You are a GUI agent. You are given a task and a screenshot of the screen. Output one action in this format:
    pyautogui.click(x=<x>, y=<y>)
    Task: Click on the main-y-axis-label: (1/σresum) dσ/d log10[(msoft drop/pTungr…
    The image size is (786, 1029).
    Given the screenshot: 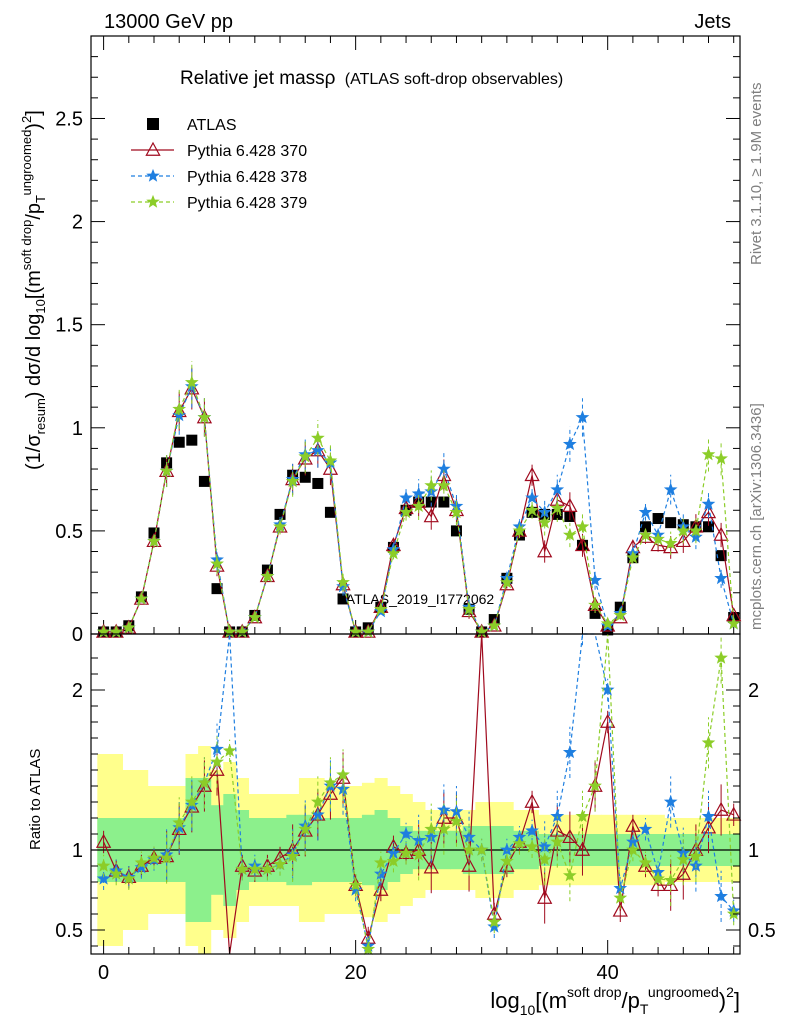 What is the action you would take?
    pyautogui.click(x=33, y=290)
    